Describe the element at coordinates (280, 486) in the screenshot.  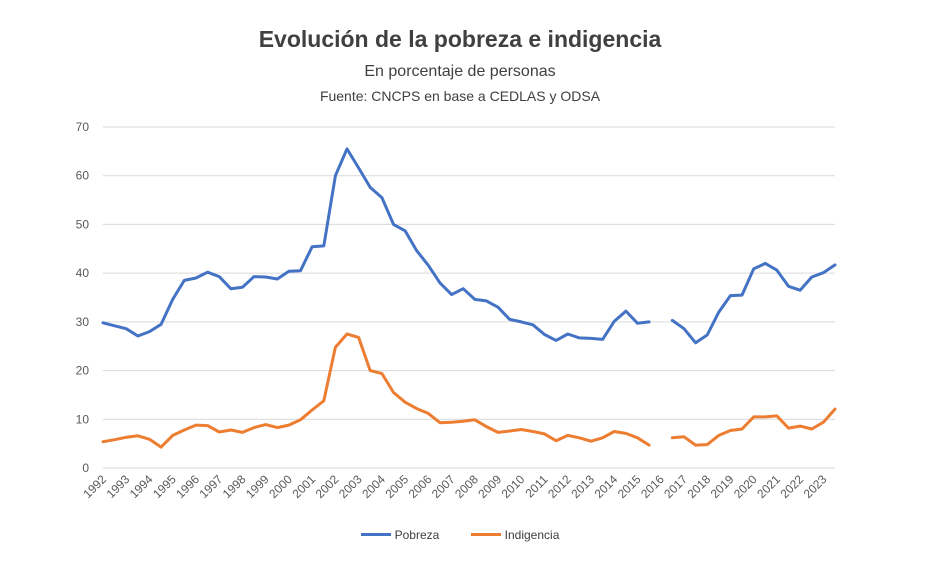
I see `x-tick-label: 2000` at that location.